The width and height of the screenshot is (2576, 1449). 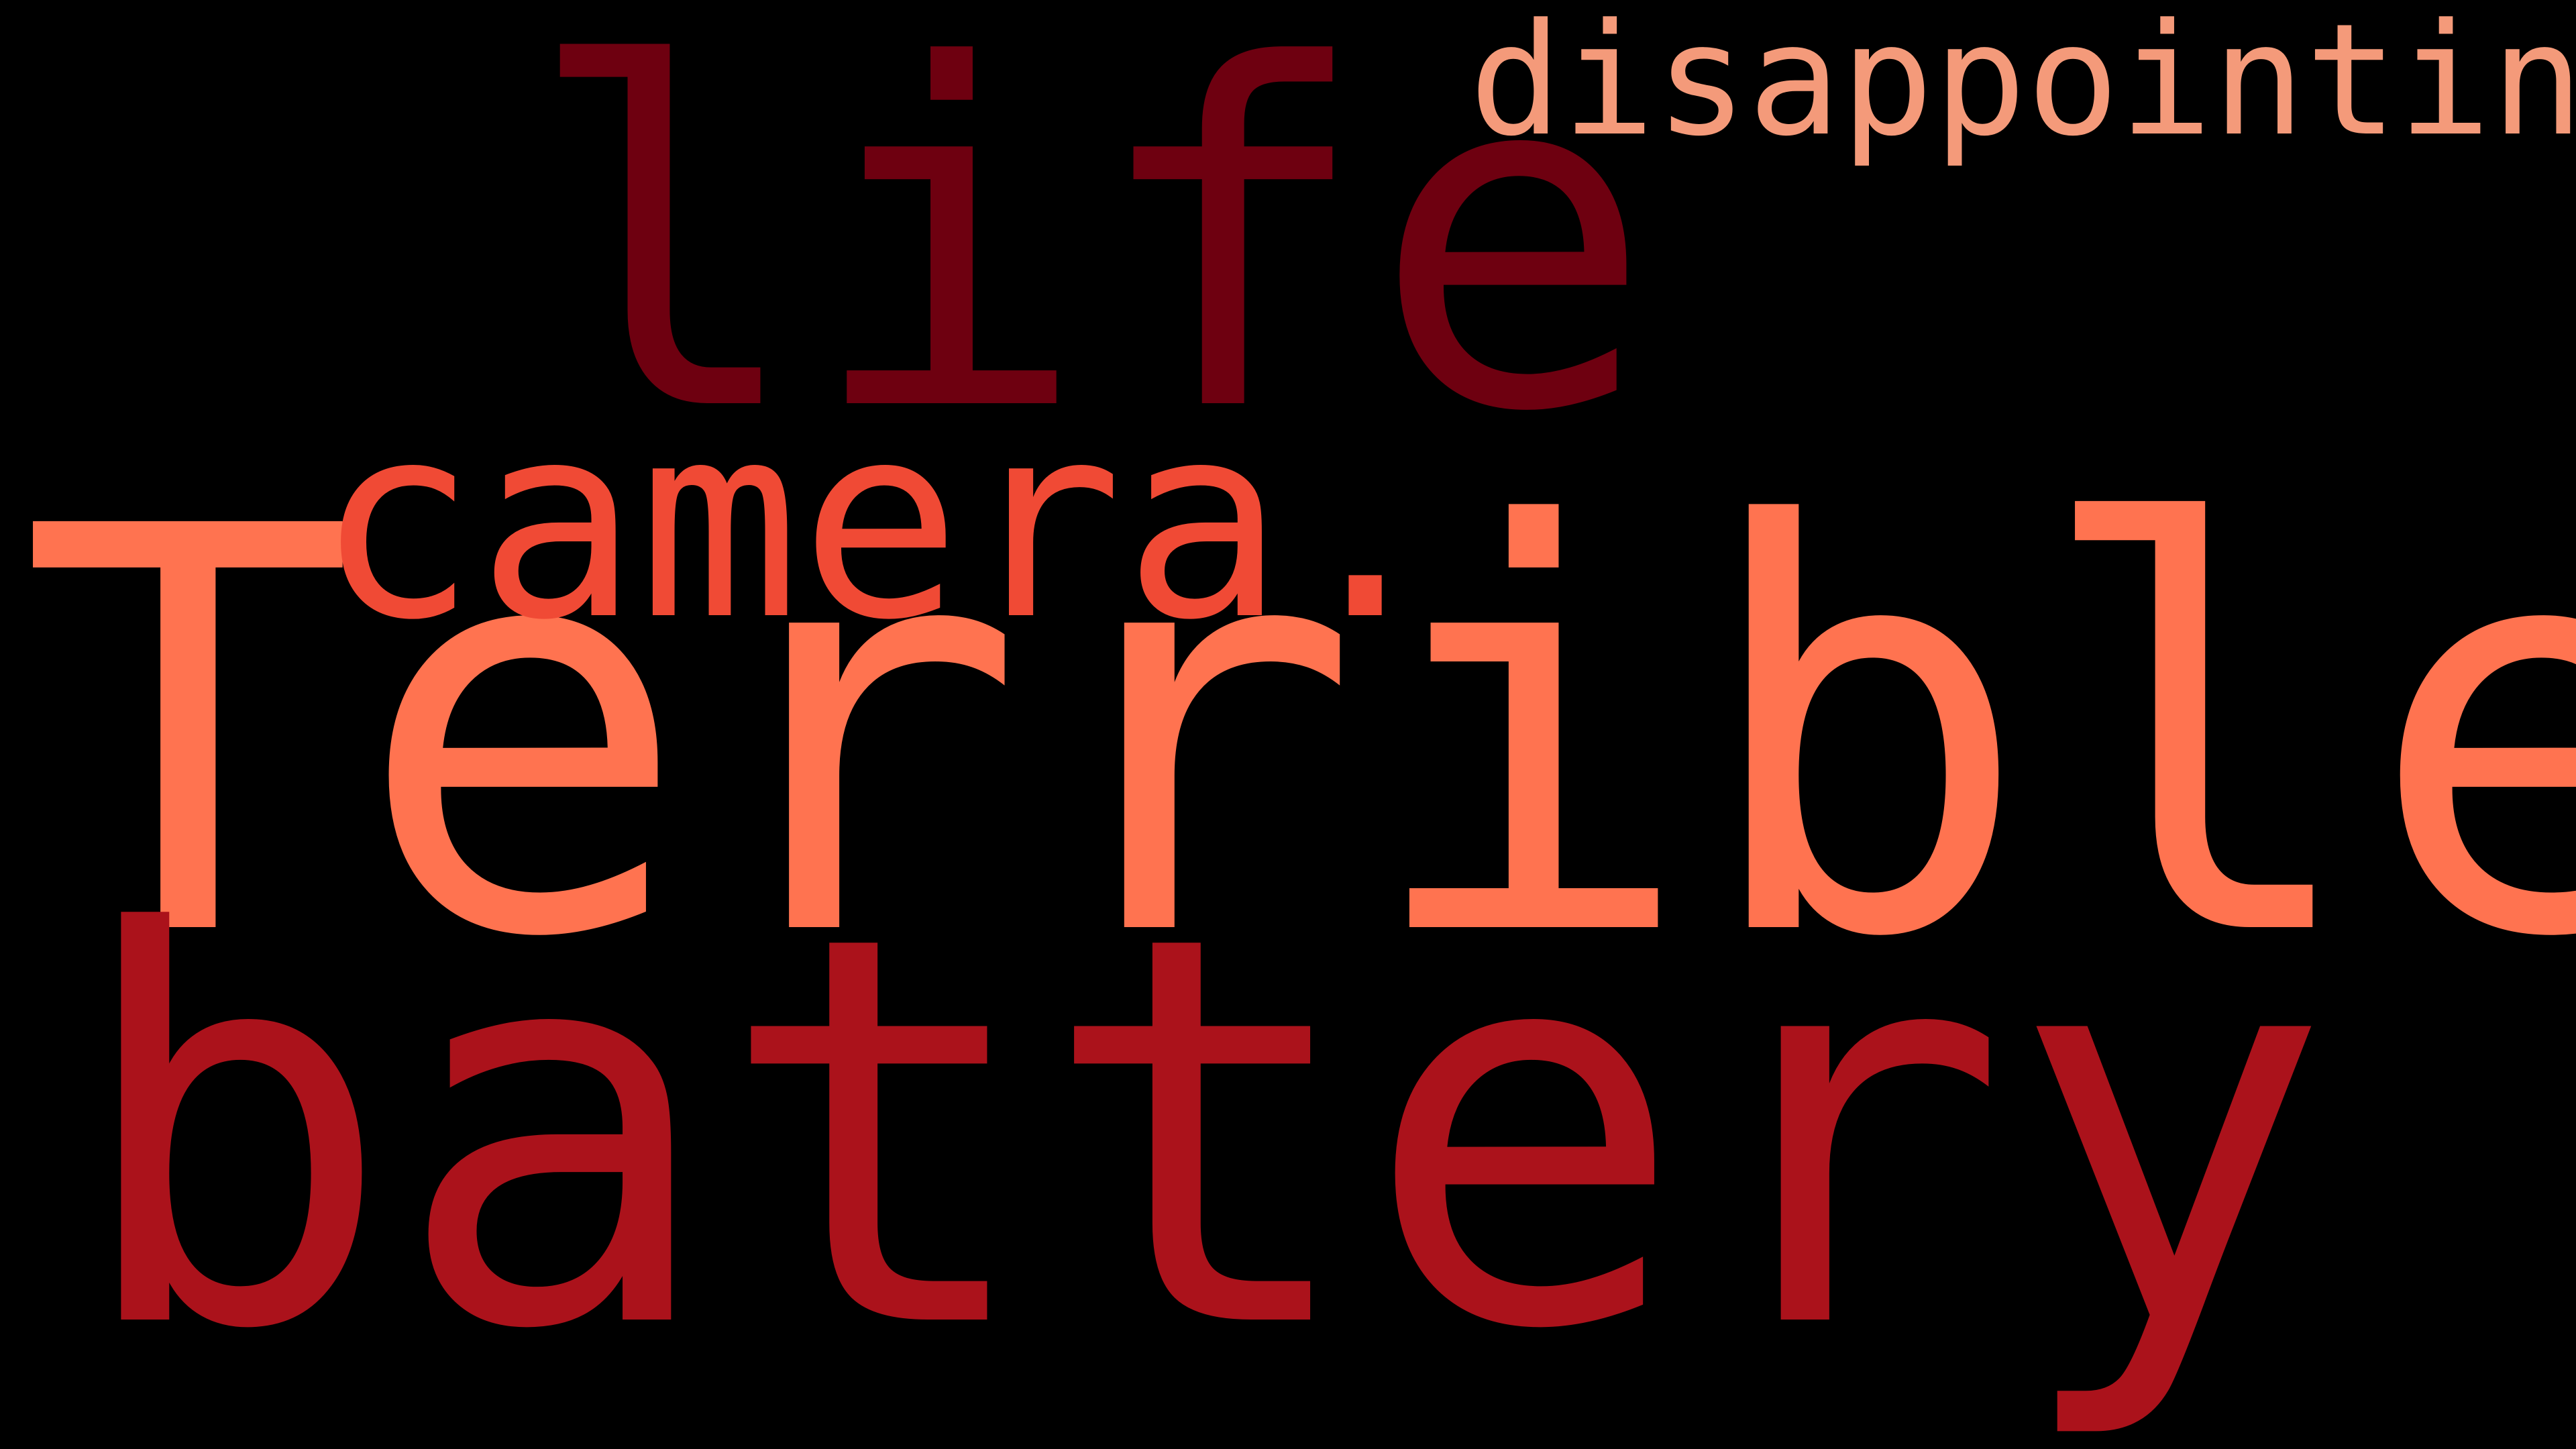 I want to click on word-disappointing: disappointing, so click(x=2022, y=85).